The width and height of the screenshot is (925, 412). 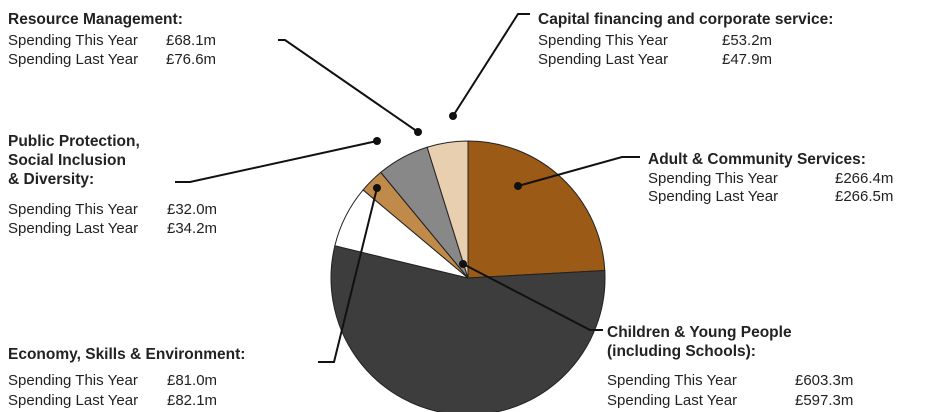 What do you see at coordinates (51, 179) in the screenshot?
I see `category-label: & Diversity:` at bounding box center [51, 179].